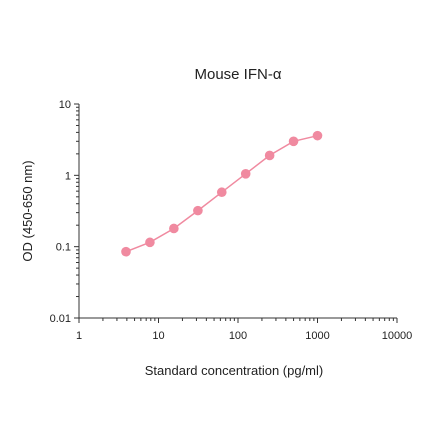 The image size is (440, 441). What do you see at coordinates (397, 336) in the screenshot?
I see `x-tick-label: 10000` at bounding box center [397, 336].